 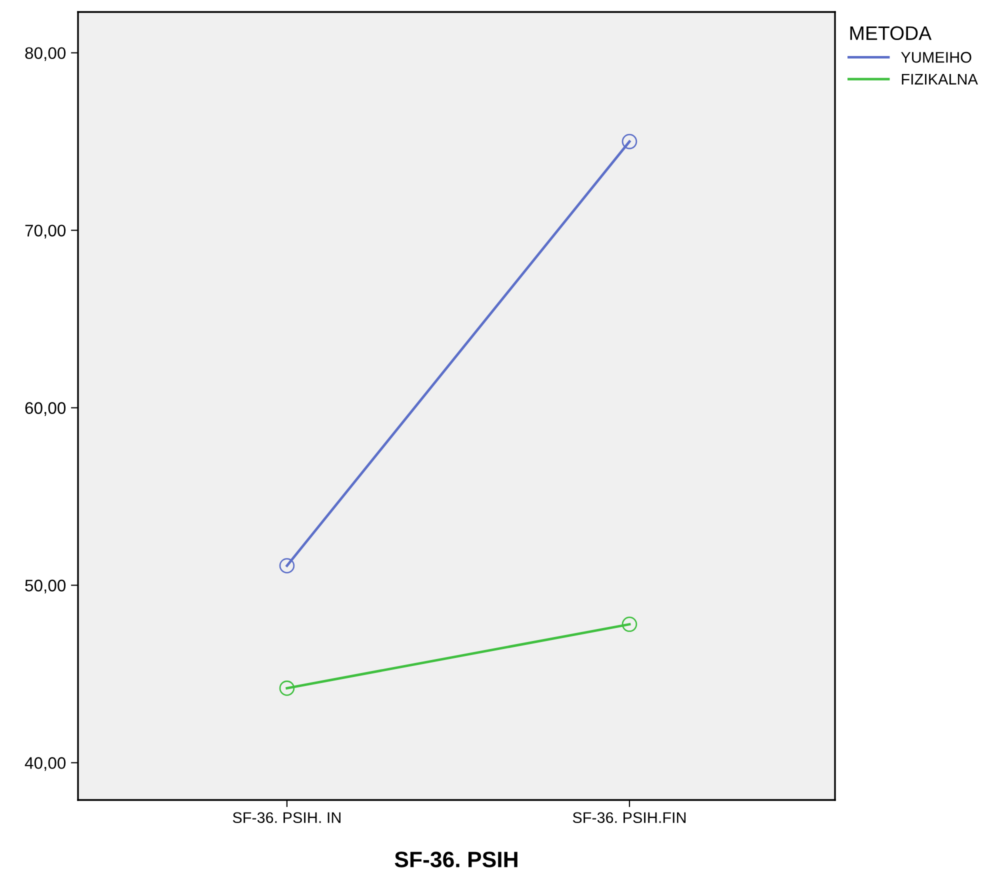 I want to click on legend-title: METODA, so click(x=891, y=33).